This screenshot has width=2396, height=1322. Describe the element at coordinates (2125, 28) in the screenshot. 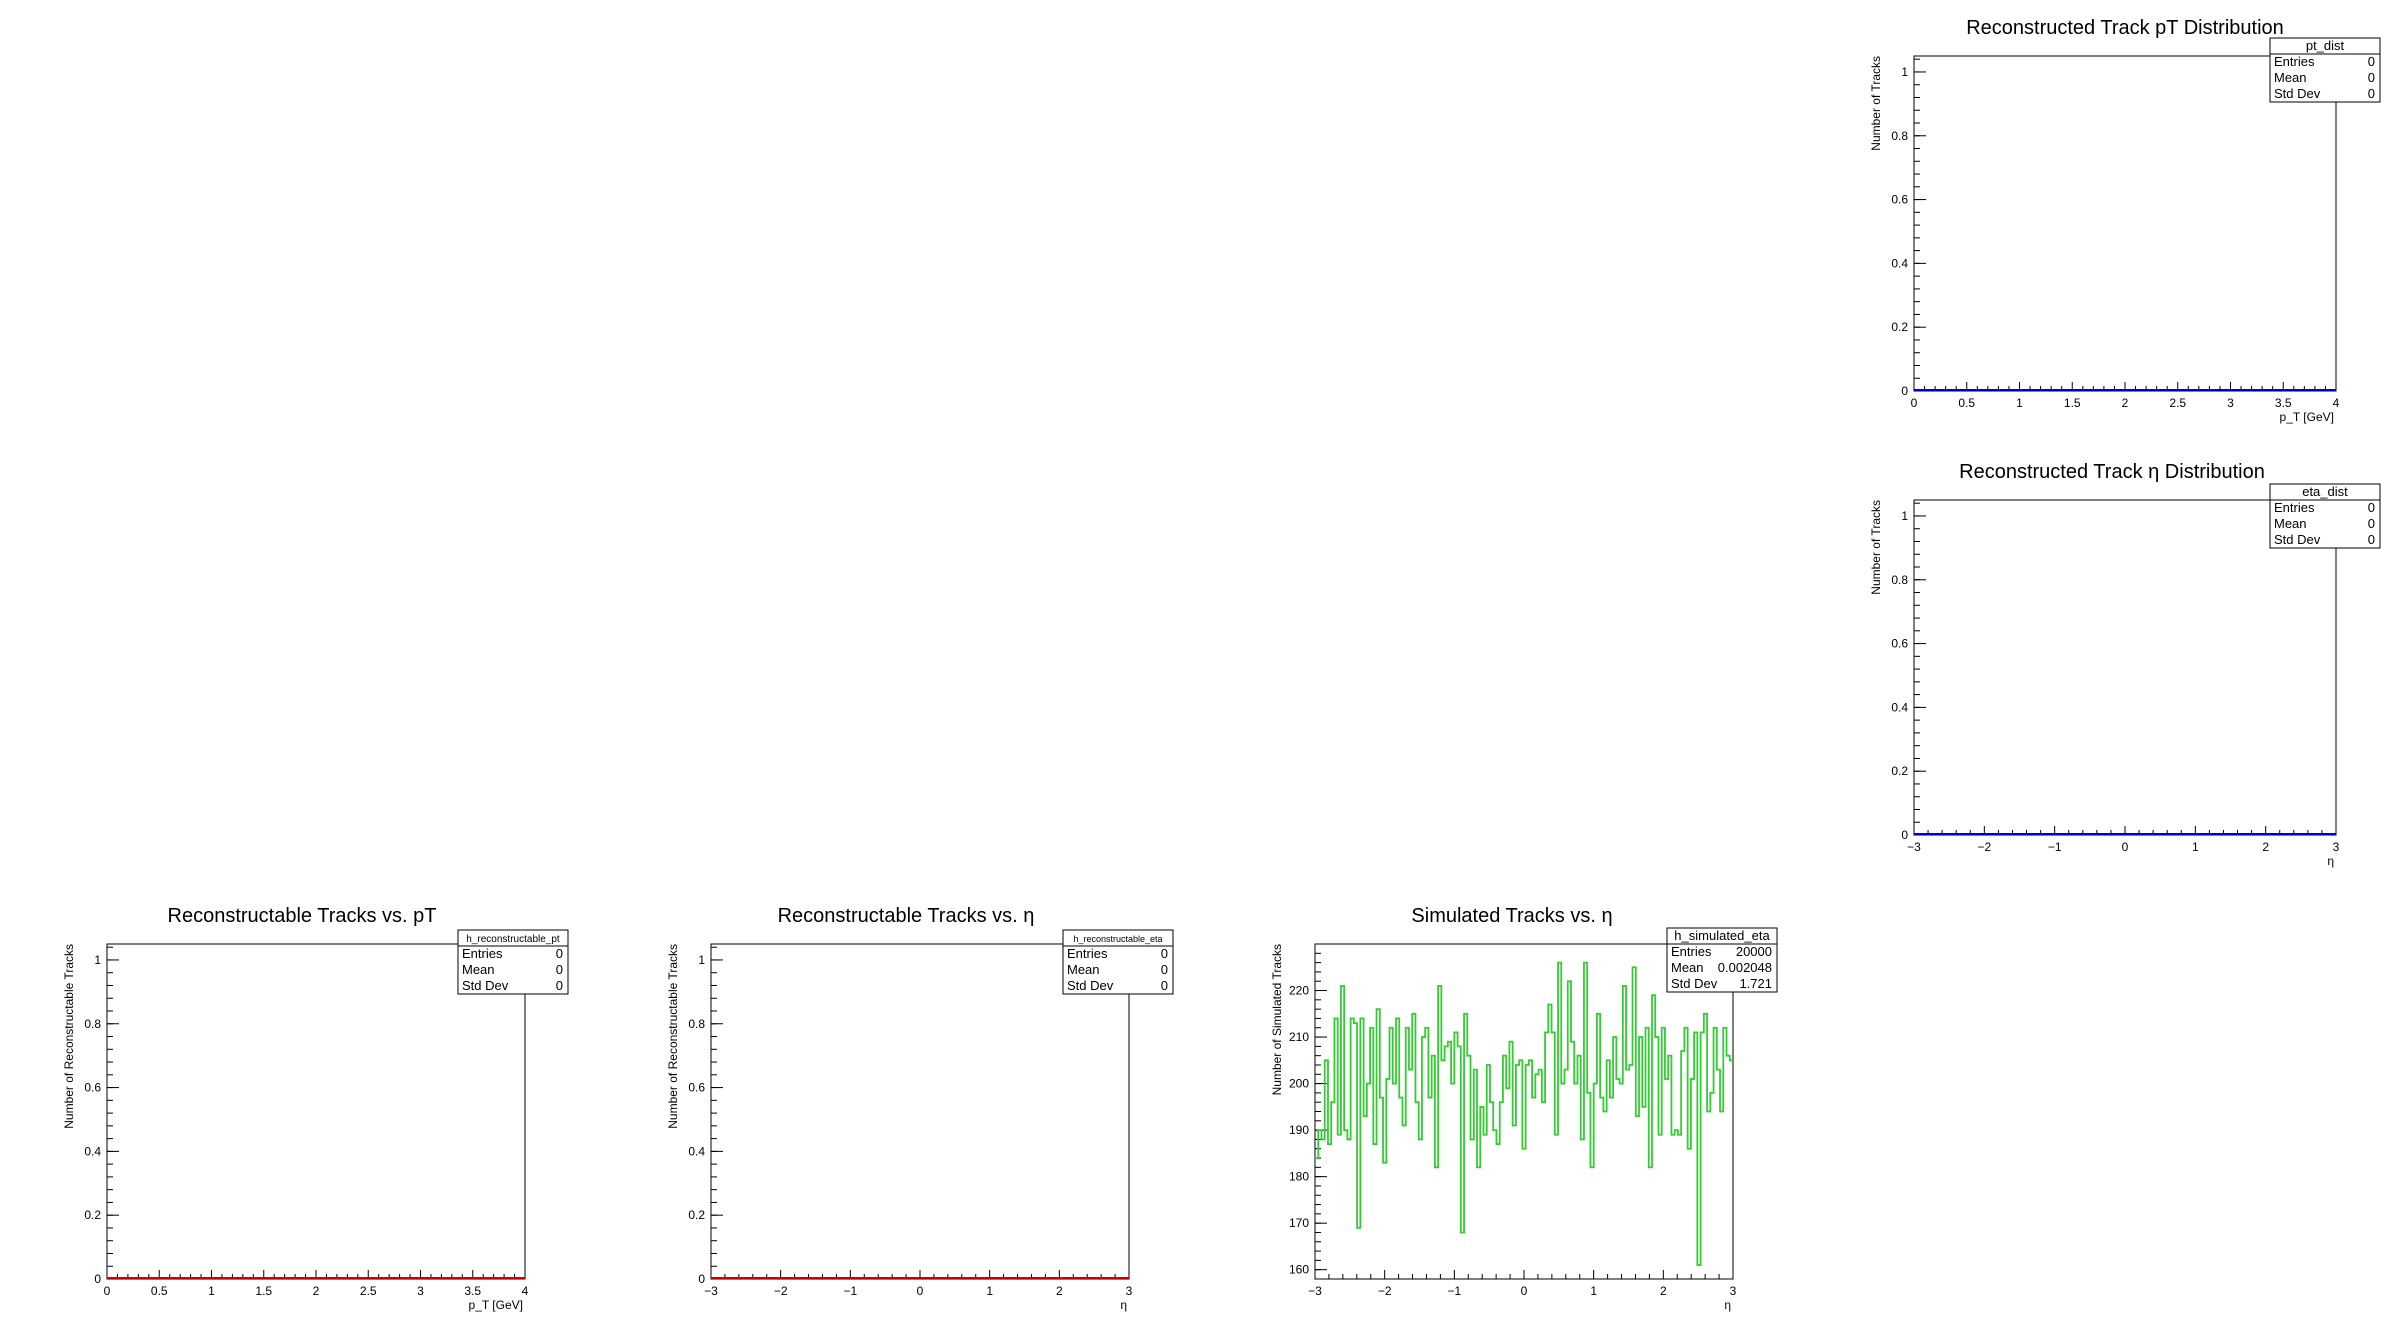

I see `chart-title: Reconstructed Track pT Distribution` at that location.